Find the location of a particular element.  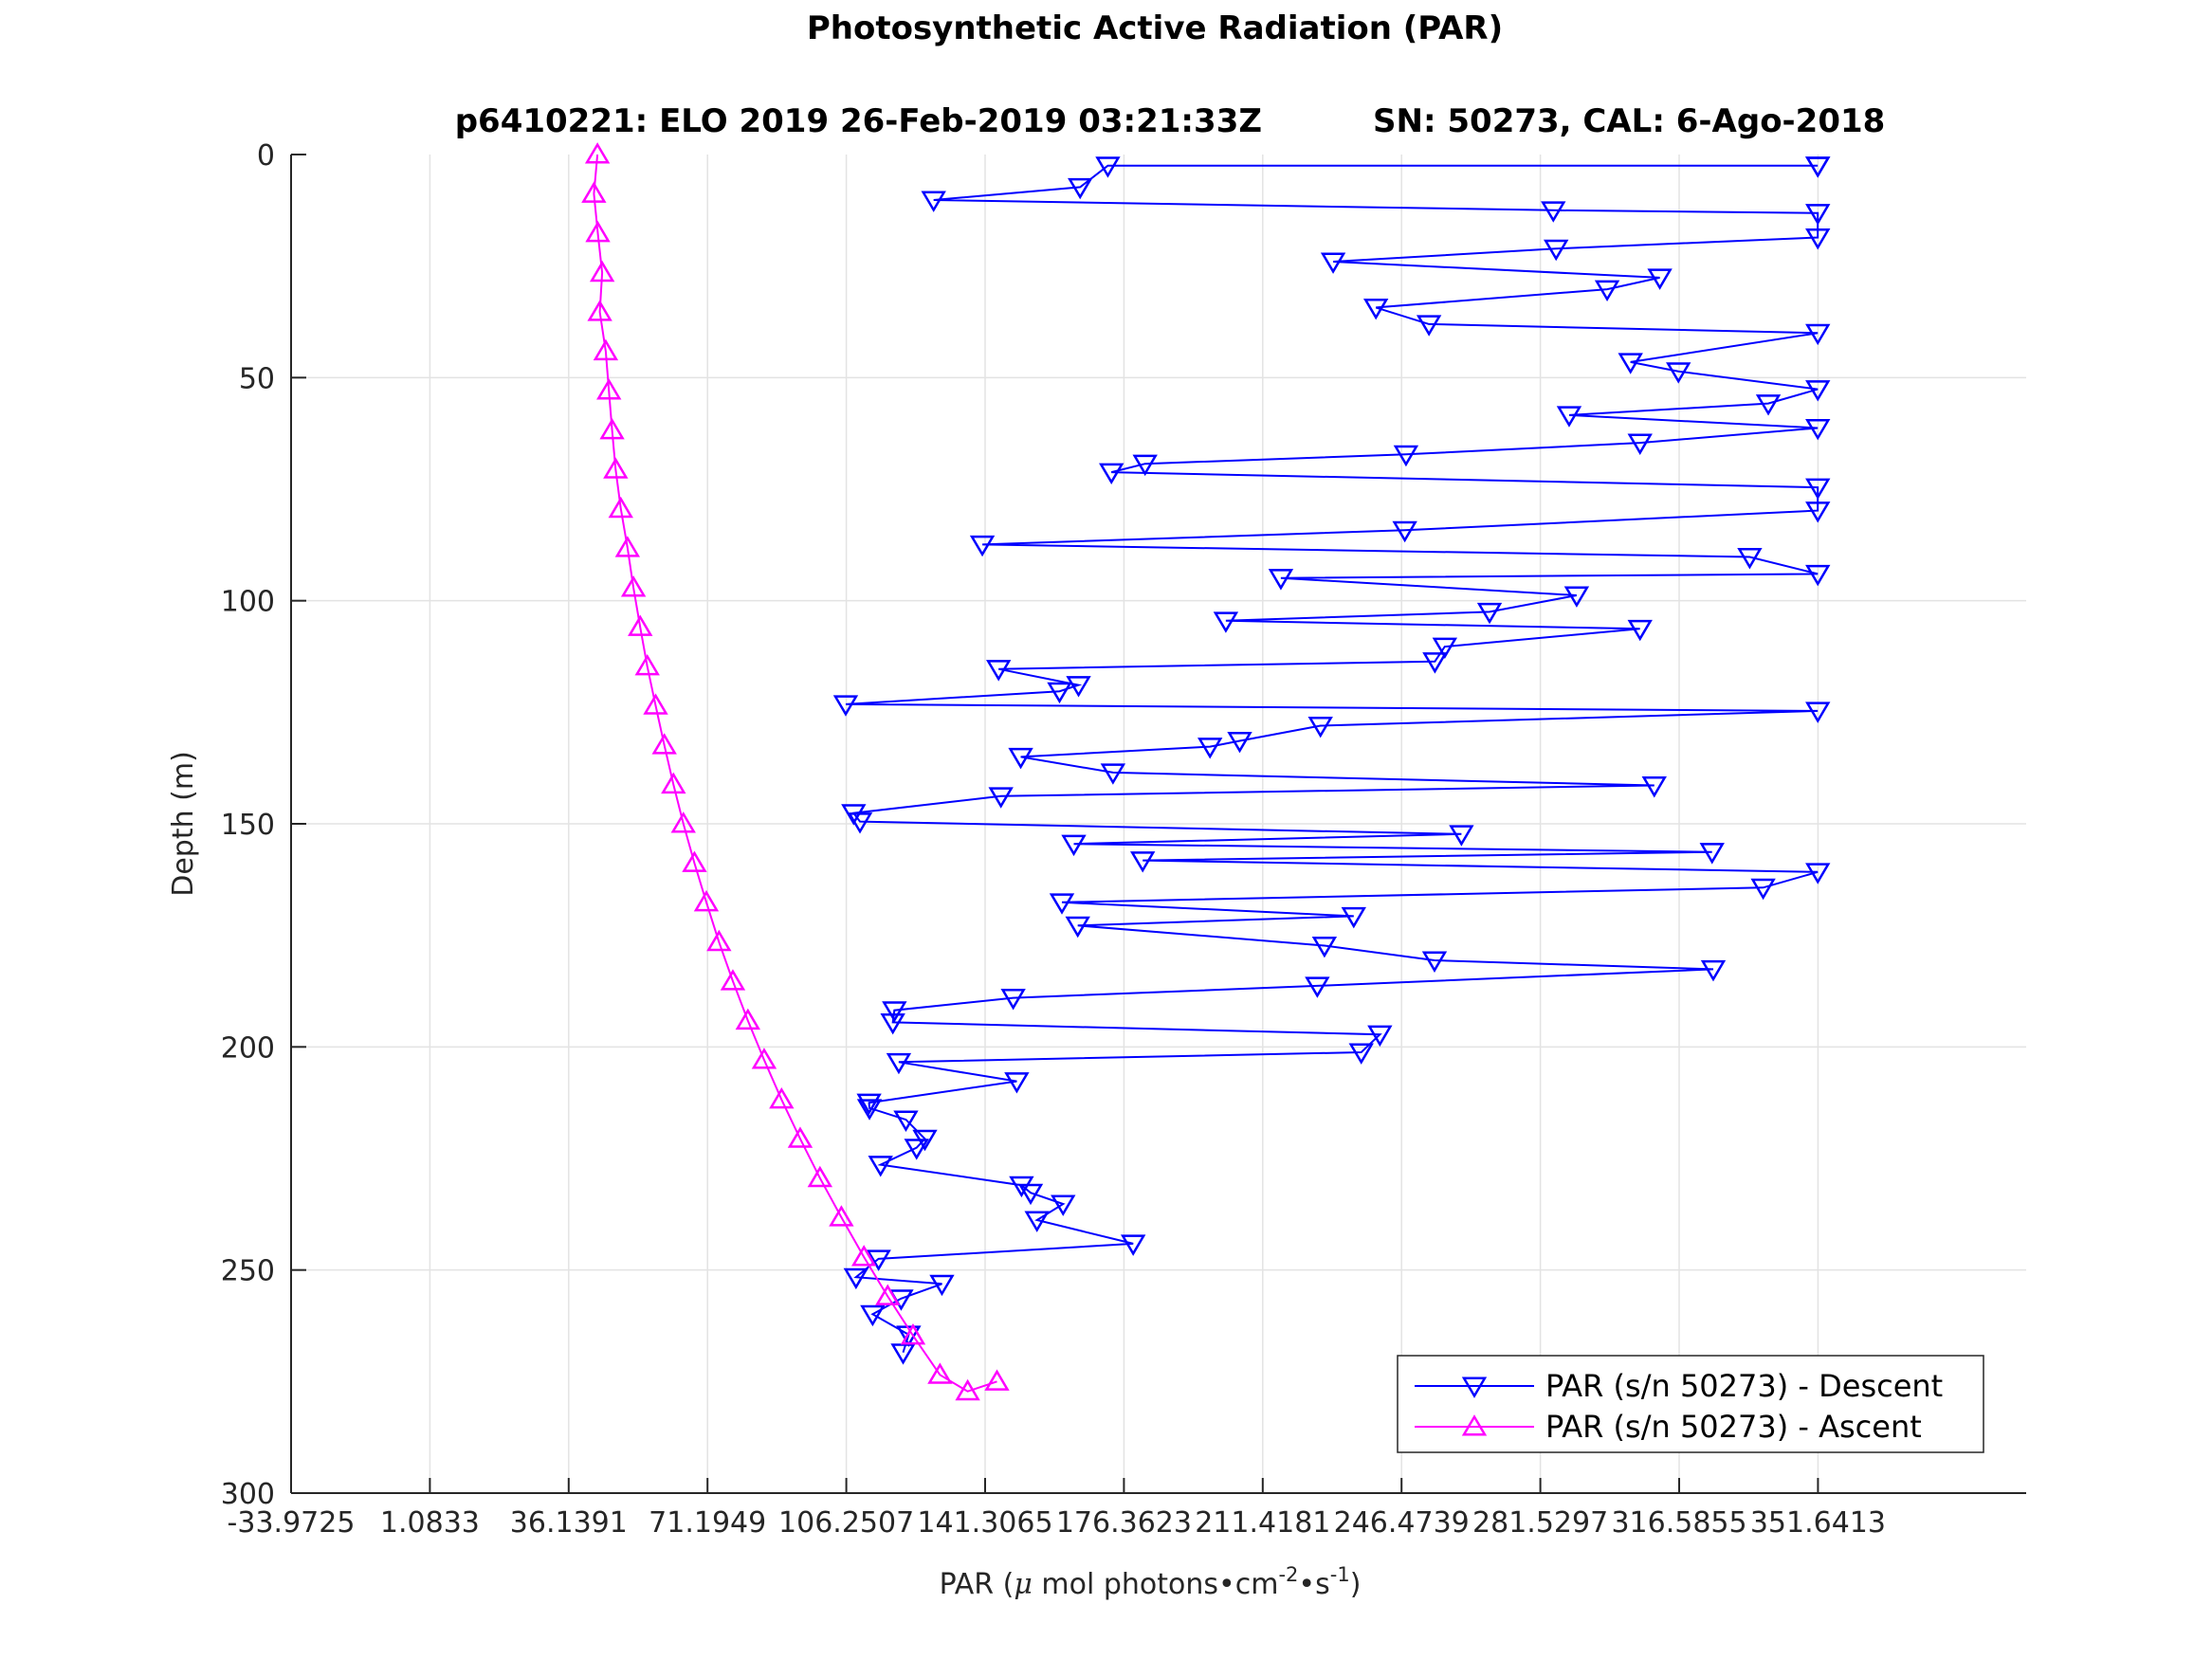

x-axis-label-exp1: -2 is located at coordinates (1288, 1574).